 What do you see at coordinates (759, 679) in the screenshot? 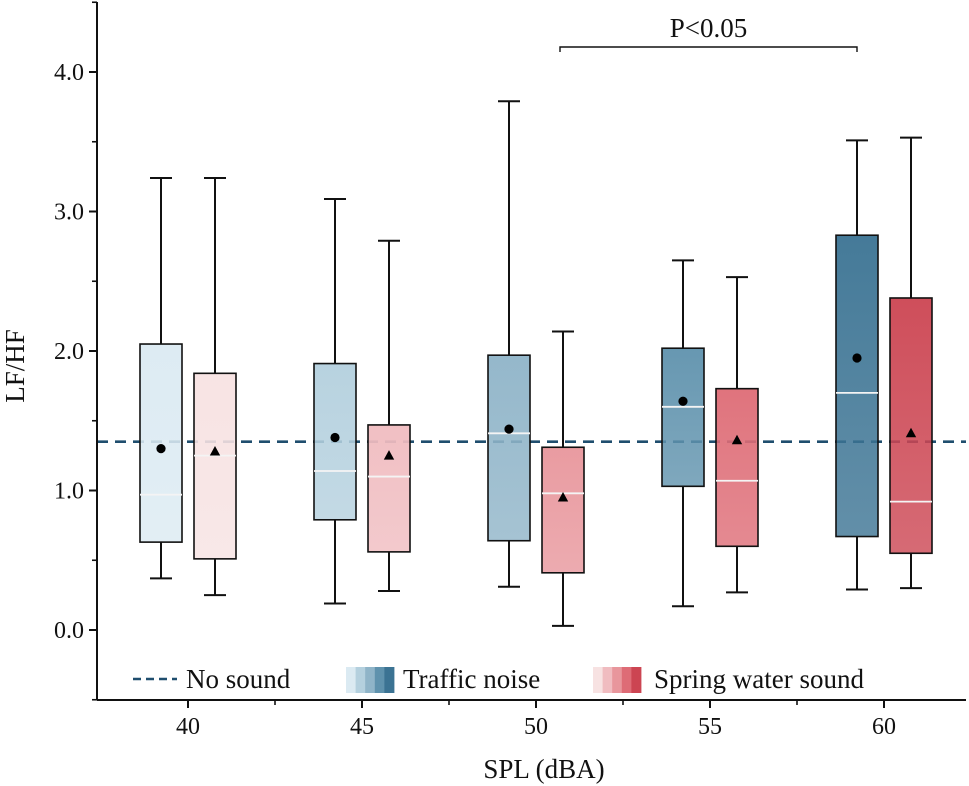
I see `legend-label-spring-water-sound: Spring water sound` at bounding box center [759, 679].